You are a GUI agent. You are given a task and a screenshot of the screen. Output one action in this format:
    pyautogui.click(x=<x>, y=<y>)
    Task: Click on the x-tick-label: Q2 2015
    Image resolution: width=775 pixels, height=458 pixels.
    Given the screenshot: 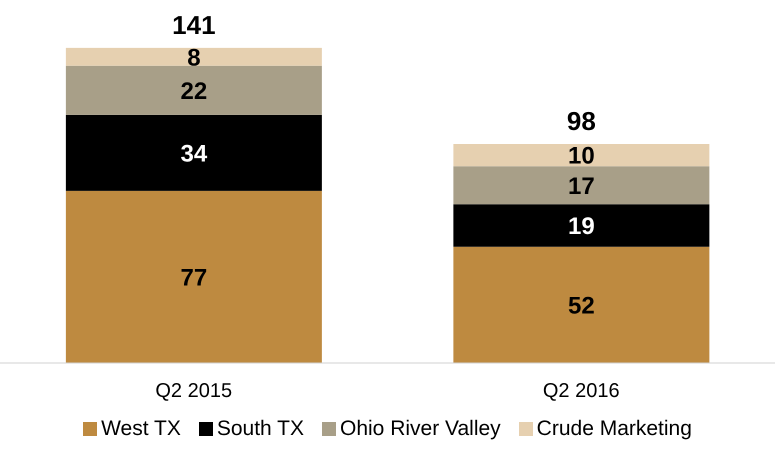 What is the action you would take?
    pyautogui.click(x=193, y=391)
    